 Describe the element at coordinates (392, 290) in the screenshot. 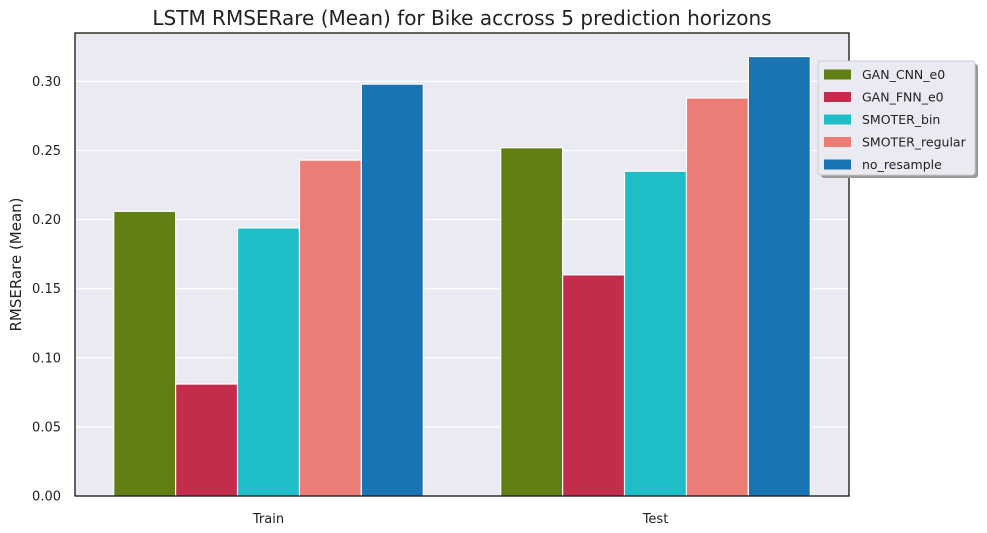

I see `bar-no_resample-Train` at that location.